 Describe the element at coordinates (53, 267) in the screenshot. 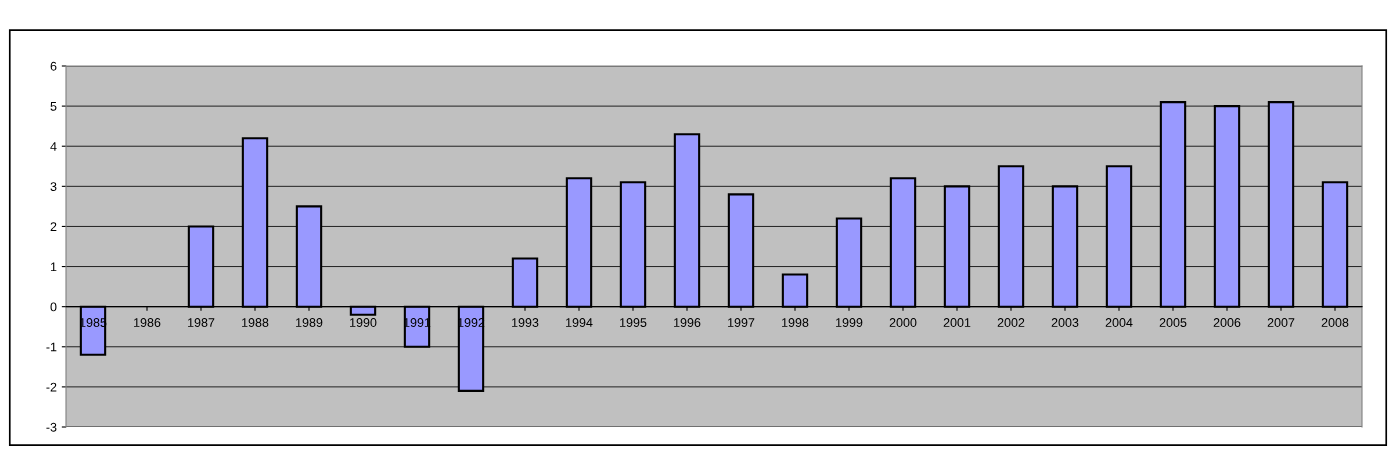

I see `y-tick-label: 1` at that location.